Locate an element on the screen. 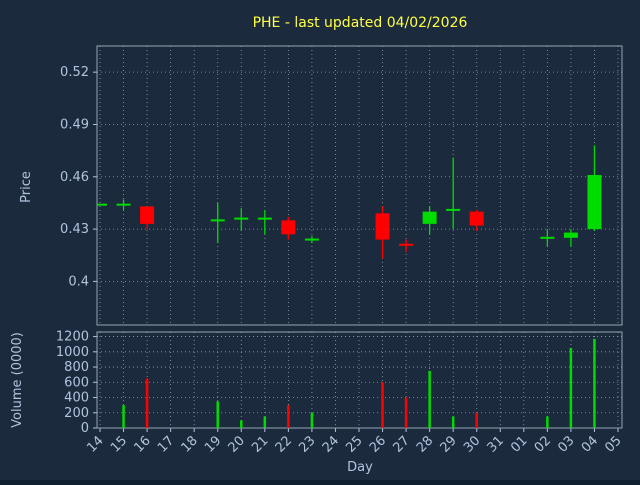 The image size is (640, 485). day-tick-label: 04 is located at coordinates (590, 444).